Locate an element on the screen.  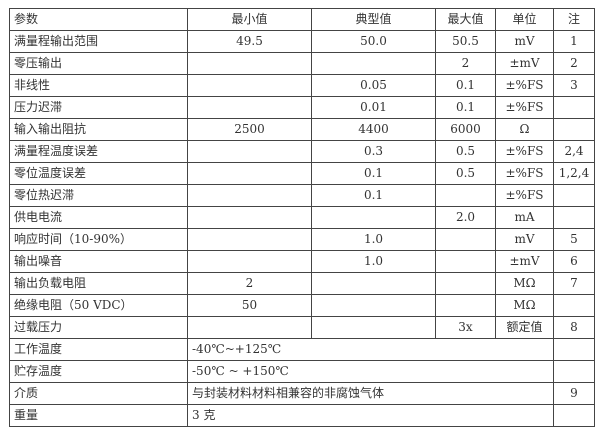
cell-note: 3 is located at coordinates (574, 85).